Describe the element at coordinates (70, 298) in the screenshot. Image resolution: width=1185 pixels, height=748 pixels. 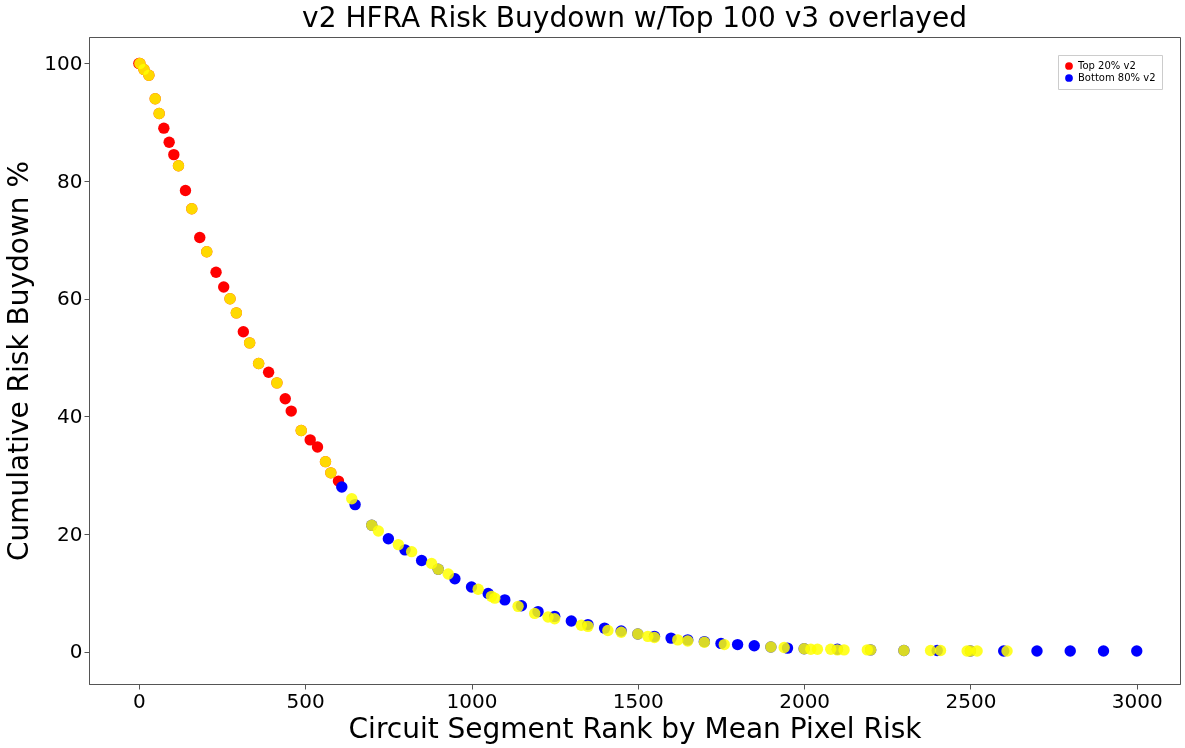
I see `y-tick-label: 60` at that location.